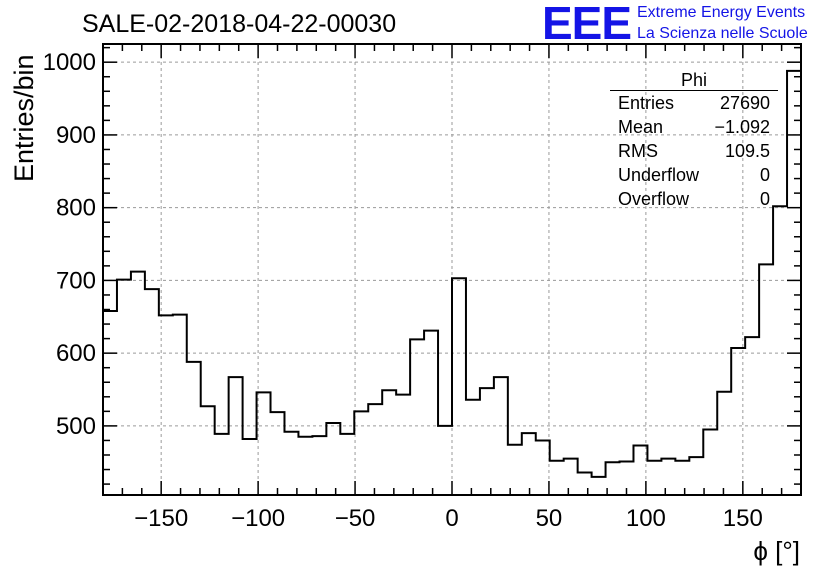 The width and height of the screenshot is (836, 572). Describe the element at coordinates (161, 518) in the screenshot. I see `x-tick-label: −150` at that location.